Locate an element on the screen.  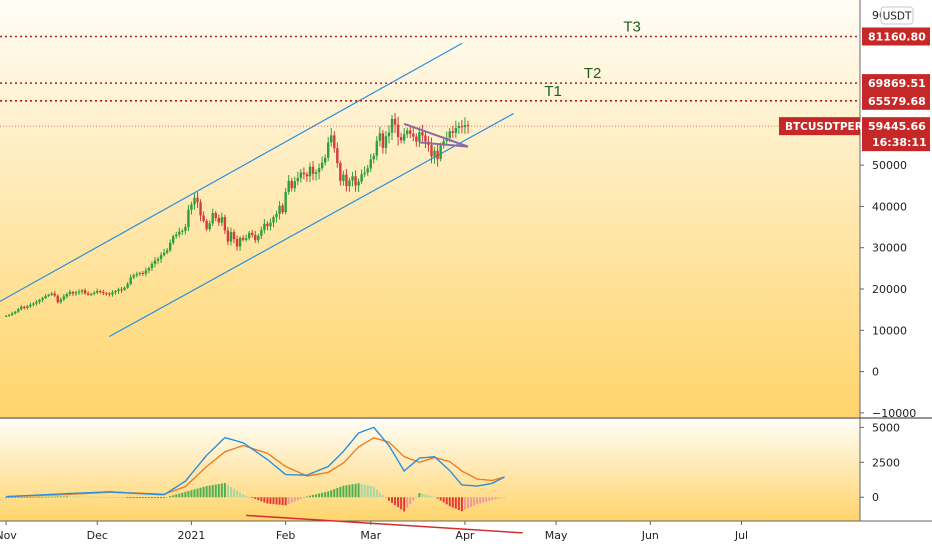
divergence-line is located at coordinates (384, 524).